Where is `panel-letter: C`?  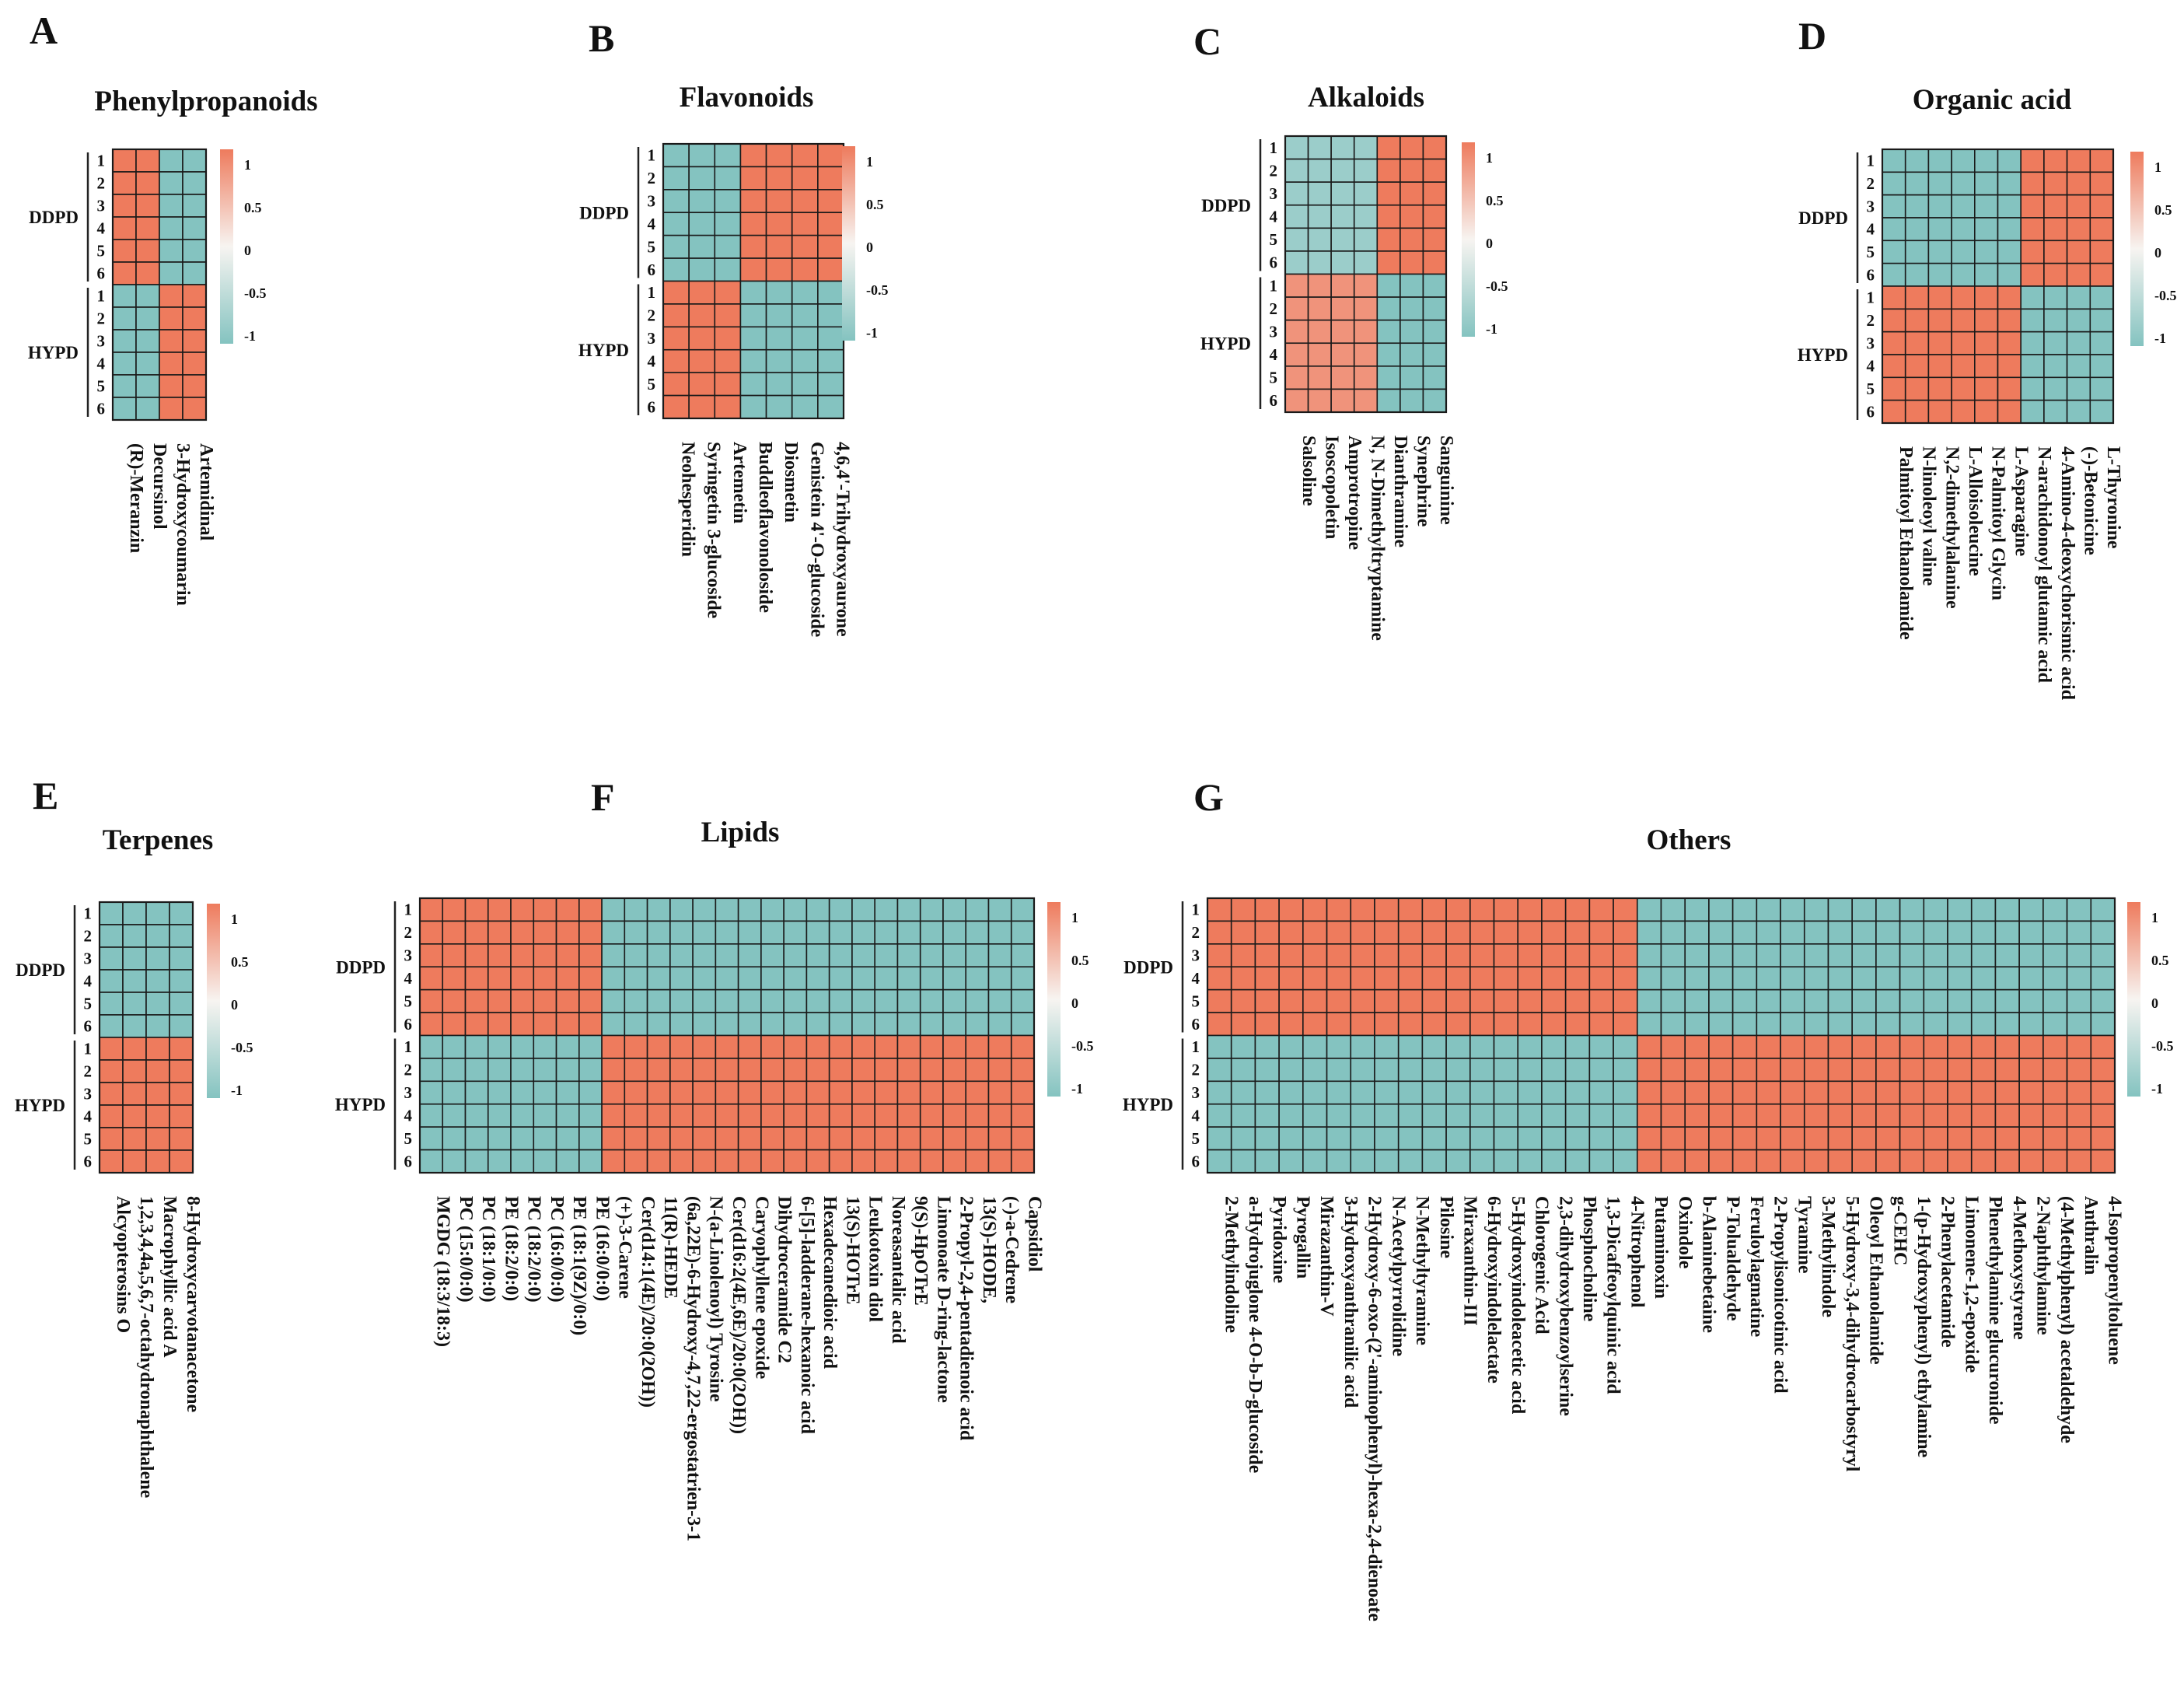
panel-letter: C is located at coordinates (1207, 41).